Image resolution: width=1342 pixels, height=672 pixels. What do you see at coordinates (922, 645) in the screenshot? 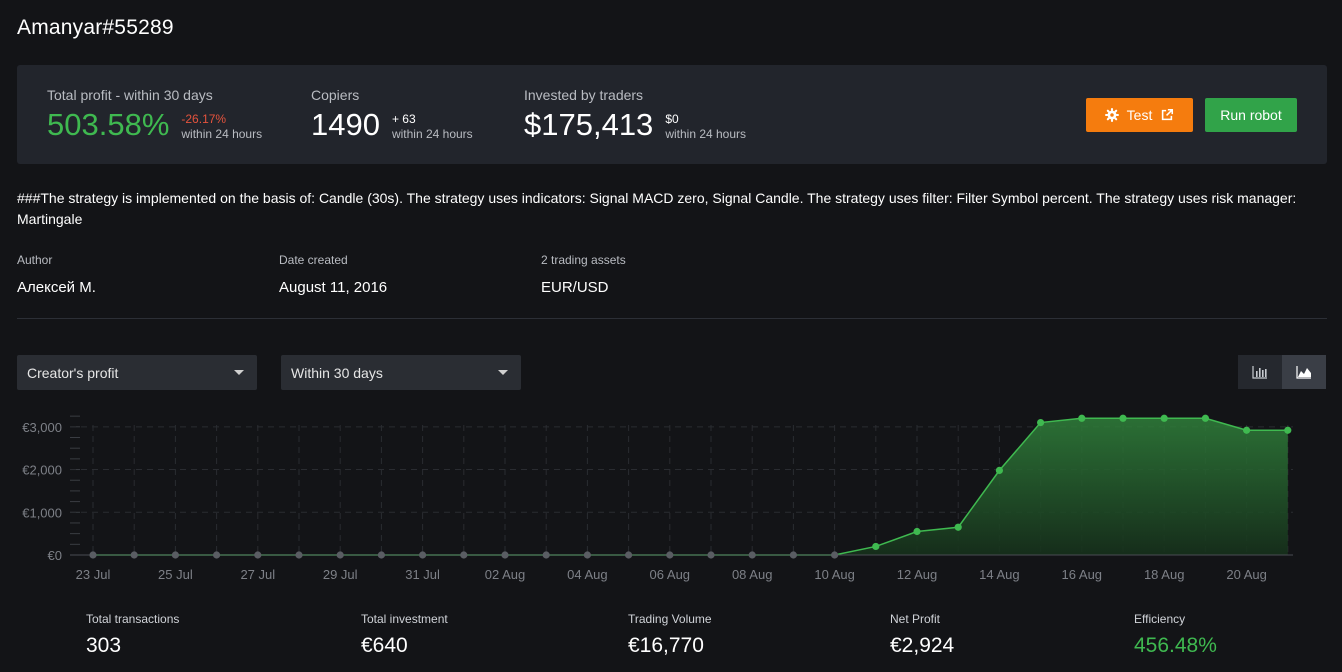
I see `kpi-value: €2,924` at bounding box center [922, 645].